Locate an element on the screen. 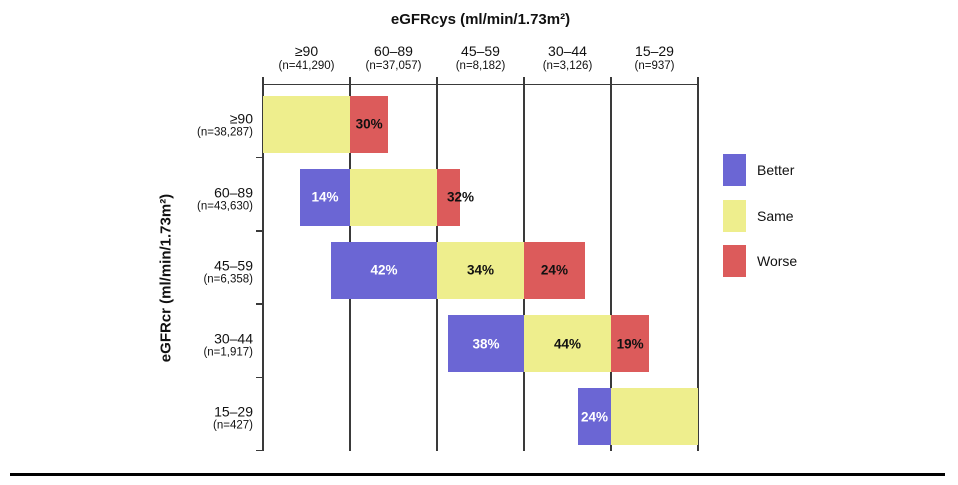 Image resolution: width=958 pixels, height=485 pixels. y-axis-label-range: 60–89 is located at coordinates (233, 192).